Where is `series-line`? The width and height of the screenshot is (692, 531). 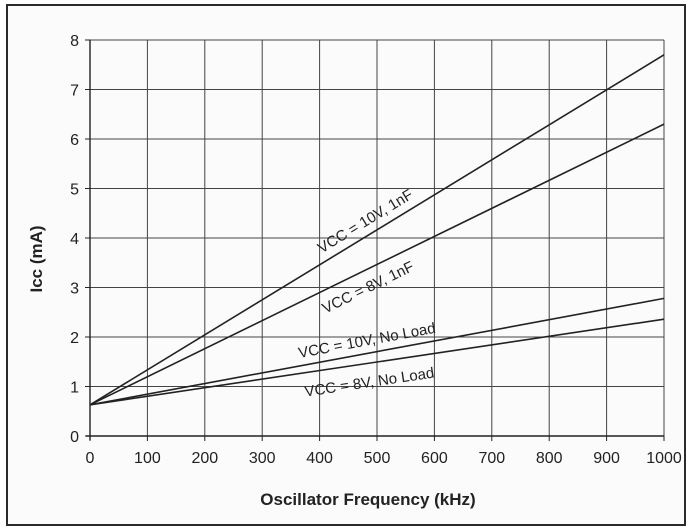 series-line is located at coordinates (377, 362).